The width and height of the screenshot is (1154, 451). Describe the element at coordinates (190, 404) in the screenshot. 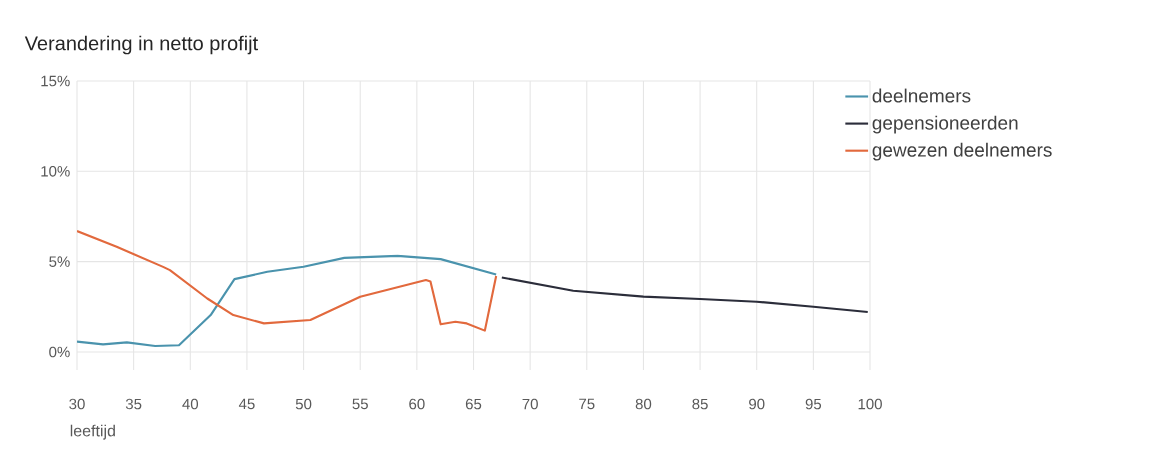

I see `x-tick-label: 40` at that location.